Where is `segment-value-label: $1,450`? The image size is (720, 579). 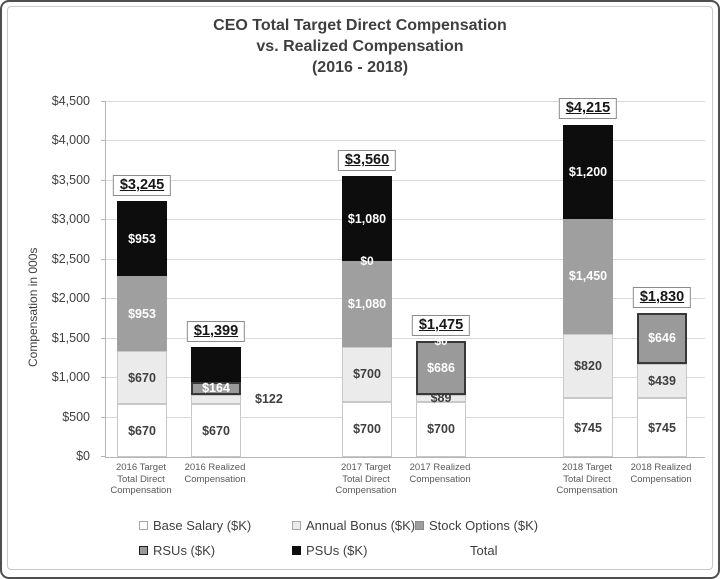
segment-value-label: $1,450 is located at coordinates (588, 276).